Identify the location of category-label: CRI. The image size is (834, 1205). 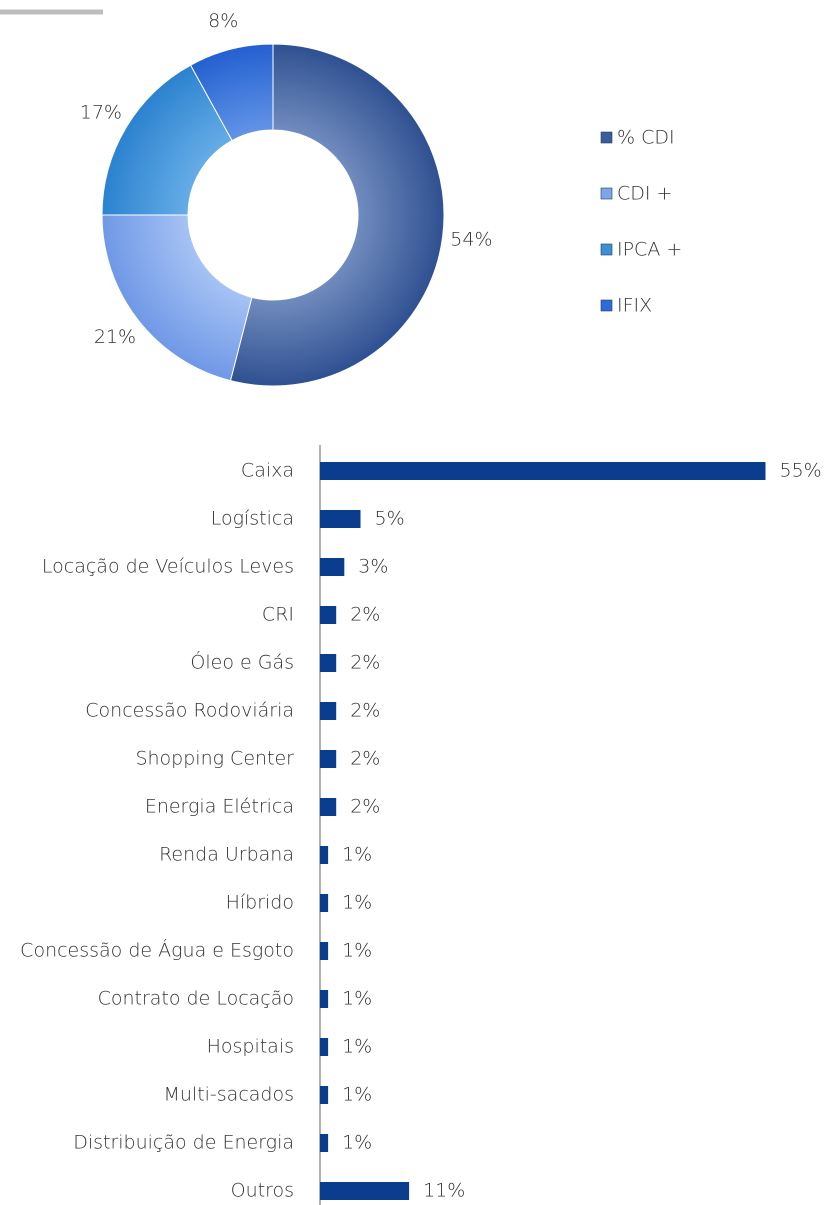
(278, 615).